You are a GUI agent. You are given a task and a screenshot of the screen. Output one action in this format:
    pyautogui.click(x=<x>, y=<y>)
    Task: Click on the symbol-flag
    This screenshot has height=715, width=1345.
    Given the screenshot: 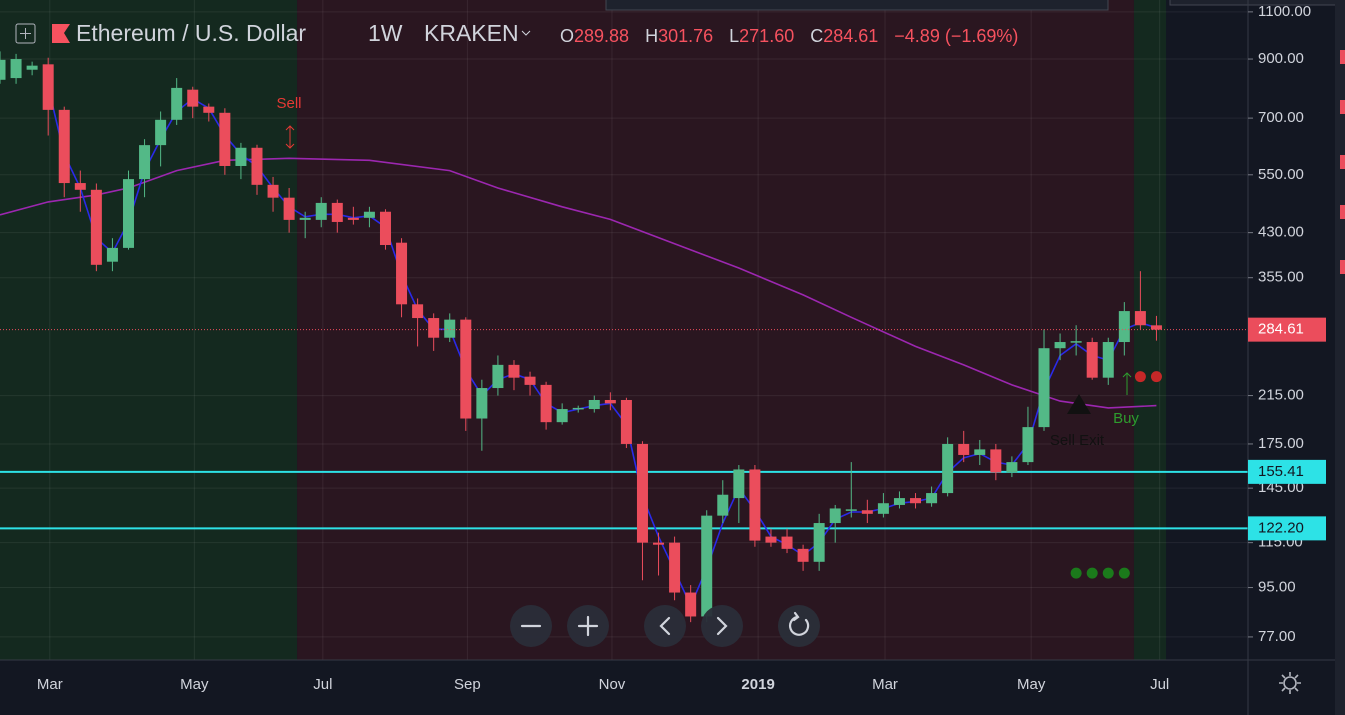 What is the action you would take?
    pyautogui.click(x=61, y=33)
    